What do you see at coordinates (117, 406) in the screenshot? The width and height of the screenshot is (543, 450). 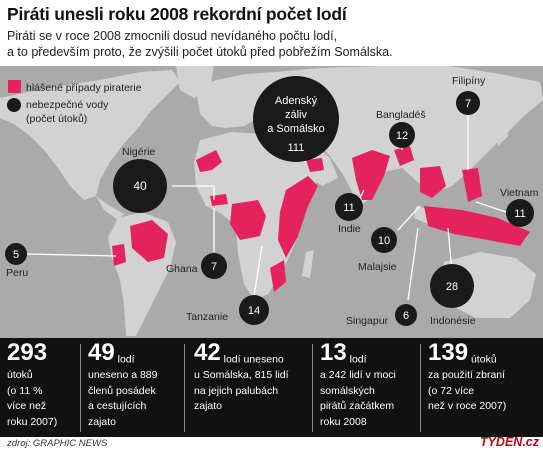 I see `stat-hijacked-line-3: a cestujících` at bounding box center [117, 406].